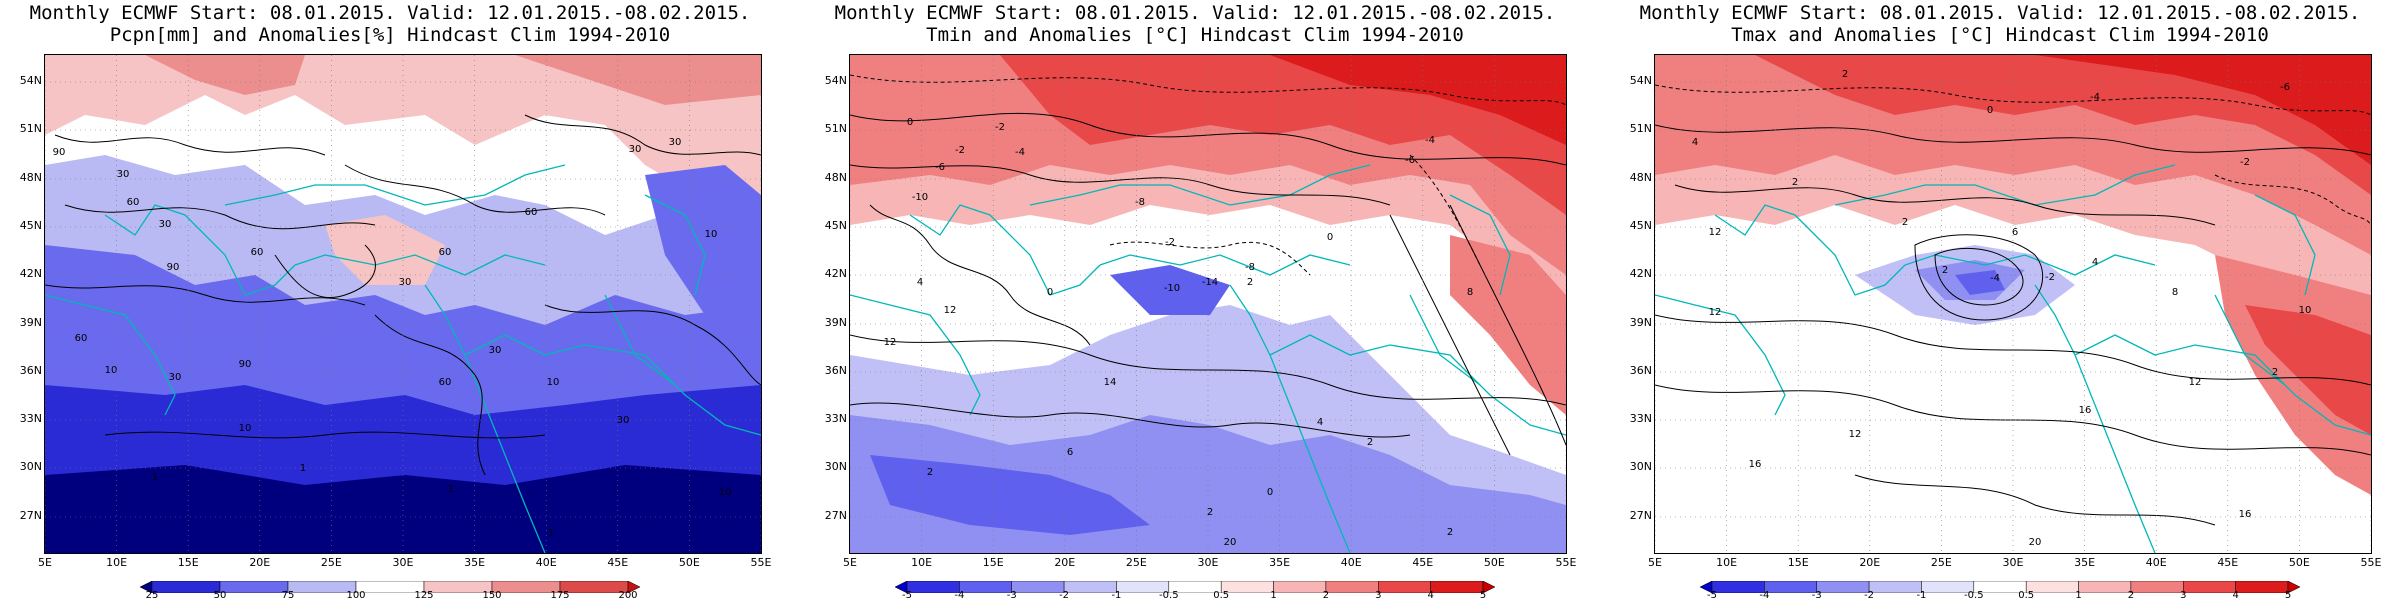  I want to click on colorbar-label: 50, so click(220, 595).